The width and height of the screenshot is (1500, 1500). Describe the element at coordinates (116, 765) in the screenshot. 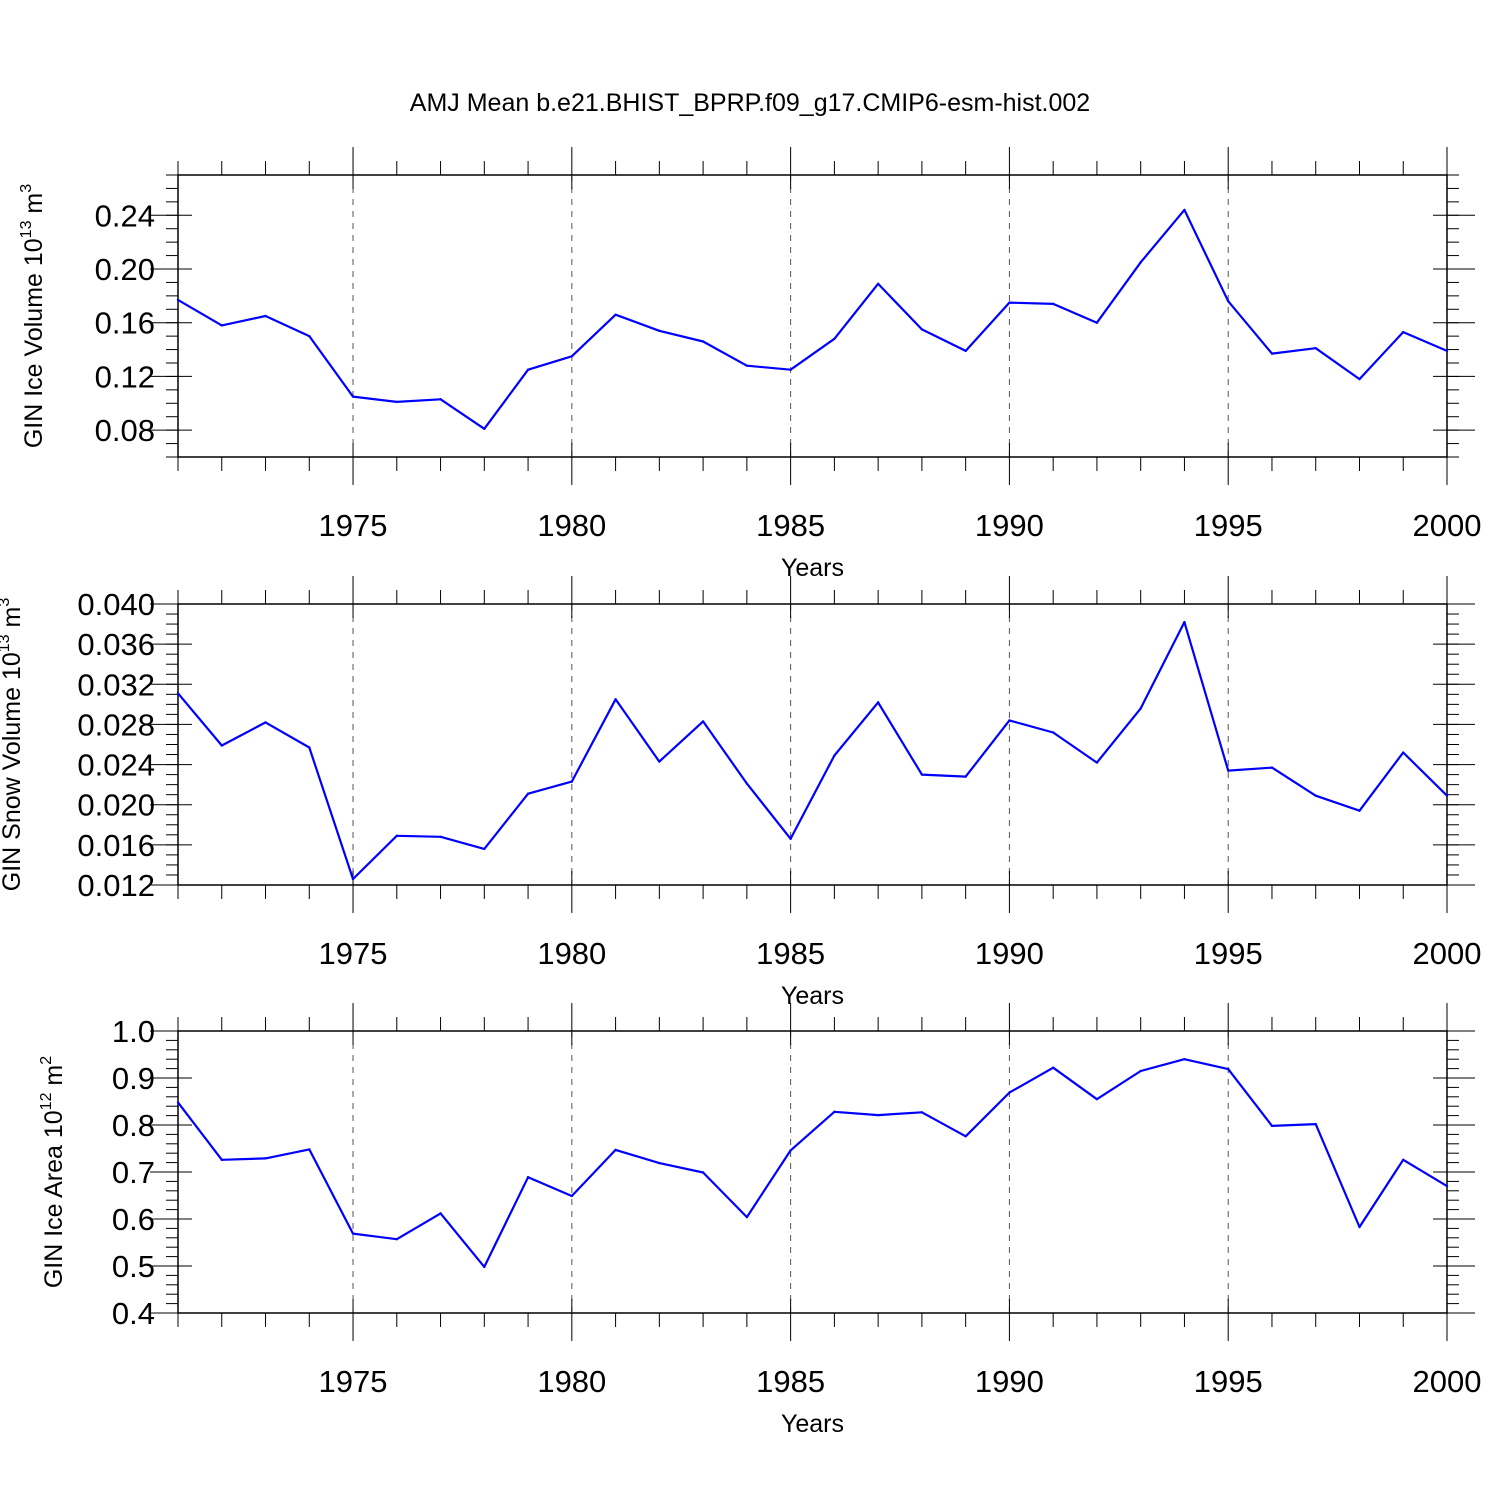

I see `y-tick-label: 0.024` at that location.